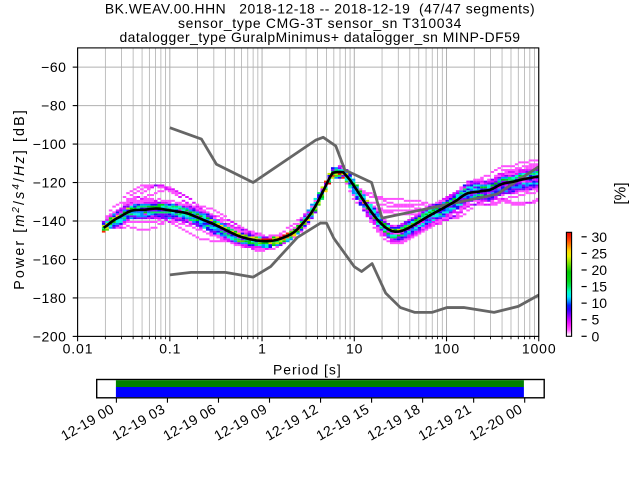  What do you see at coordinates (307, 370) in the screenshot?
I see `svg-text: Period [s]` at bounding box center [307, 370].